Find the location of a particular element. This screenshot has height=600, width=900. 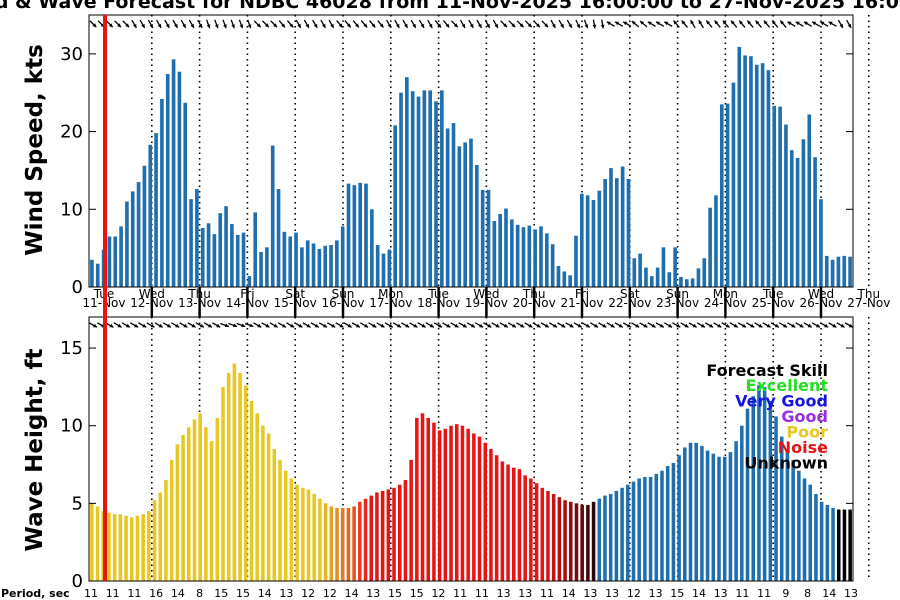

period-value: 8 is located at coordinates (807, 593).